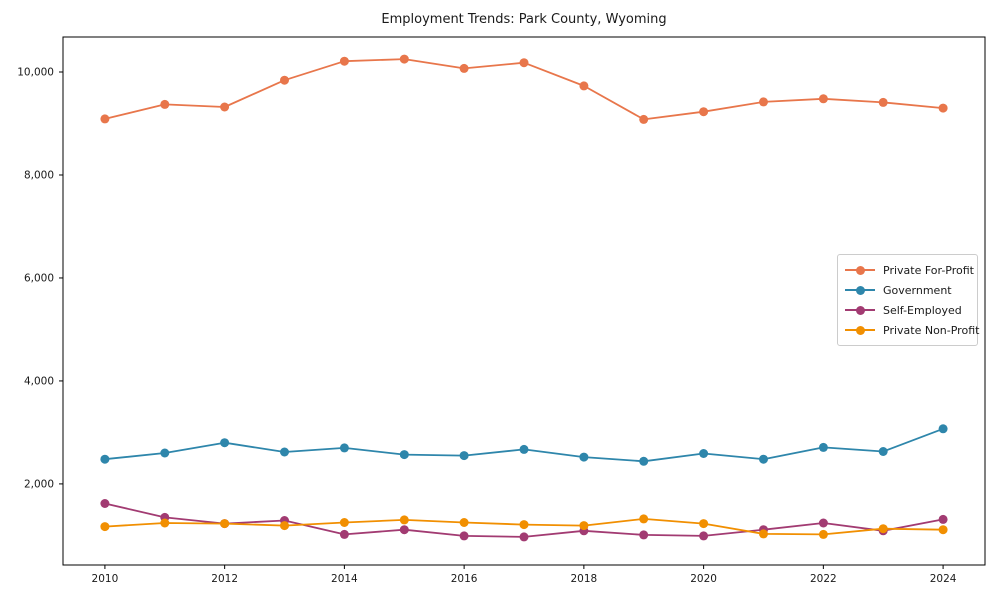  Describe the element at coordinates (105, 579) in the screenshot. I see `x-tick-label: 2010` at that location.